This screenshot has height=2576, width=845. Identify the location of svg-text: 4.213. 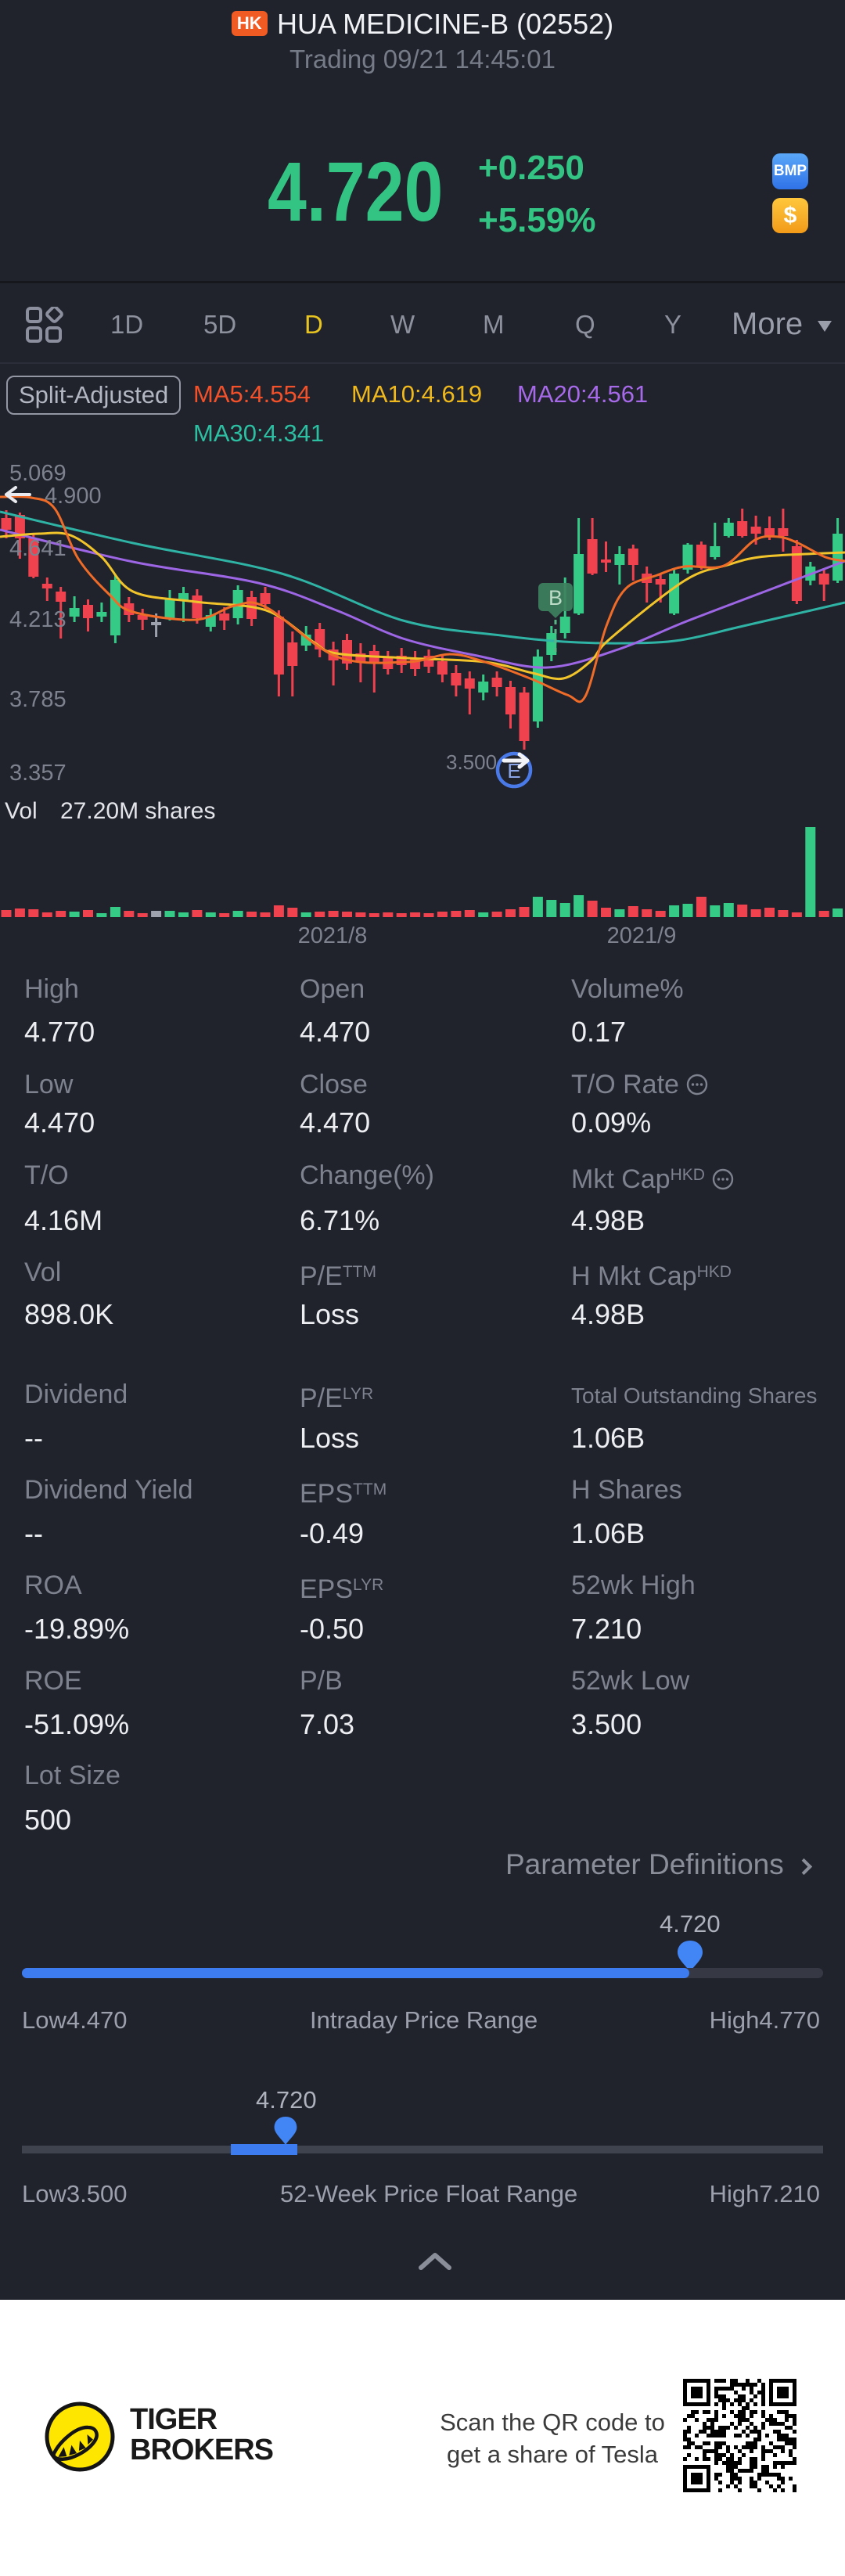
(38, 620).